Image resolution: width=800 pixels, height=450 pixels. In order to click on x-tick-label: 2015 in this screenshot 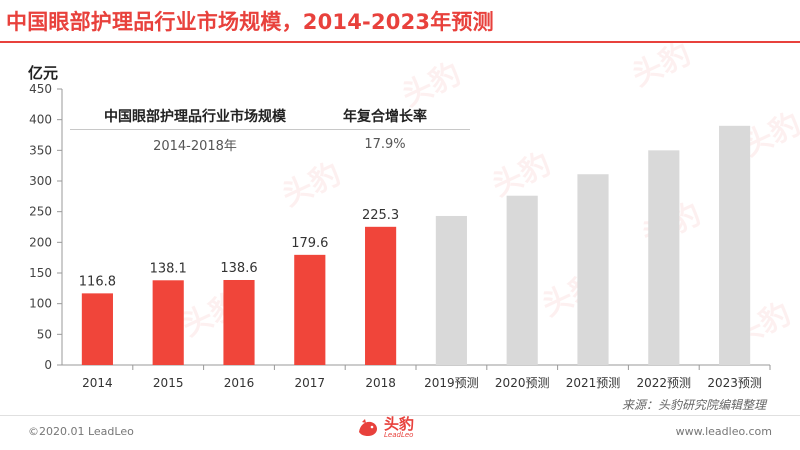, I will do `click(168, 383)`.